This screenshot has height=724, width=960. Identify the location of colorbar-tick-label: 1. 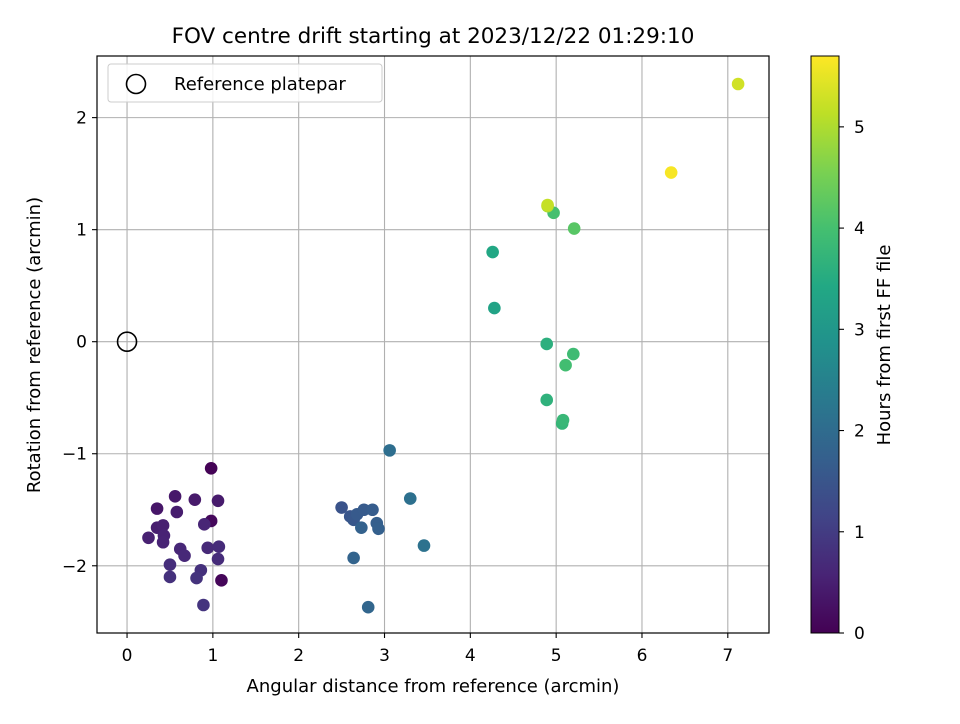
(859, 533).